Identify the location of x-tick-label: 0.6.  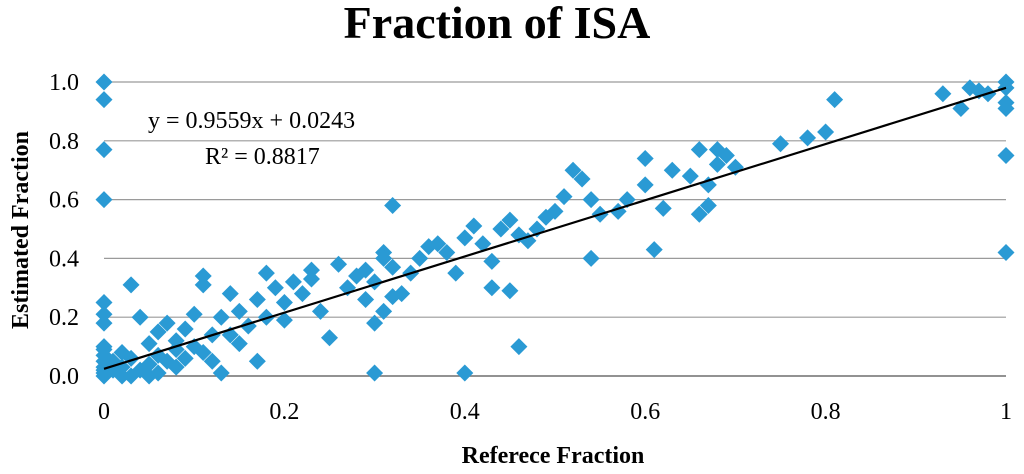
(645, 412).